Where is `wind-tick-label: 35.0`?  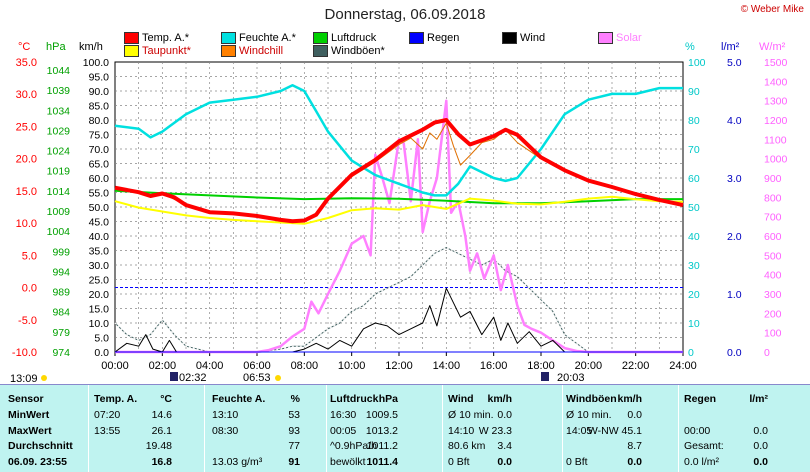
wind-tick-label: 35.0 is located at coordinates (99, 252).